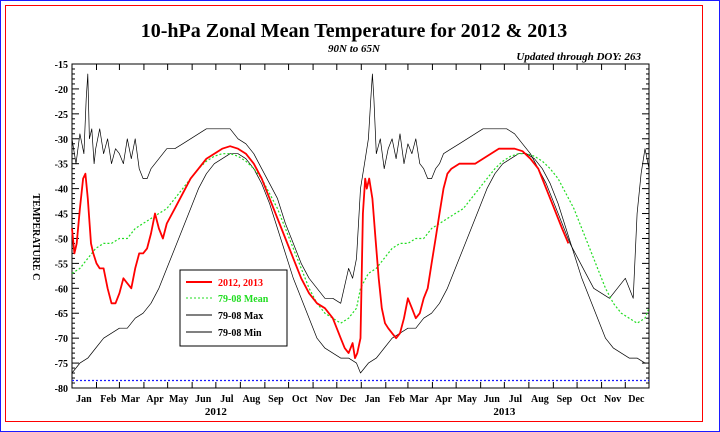 Image resolution: width=720 pixels, height=432 pixels. I want to click on legend-label-observed: 2012, 2013, so click(240, 283).